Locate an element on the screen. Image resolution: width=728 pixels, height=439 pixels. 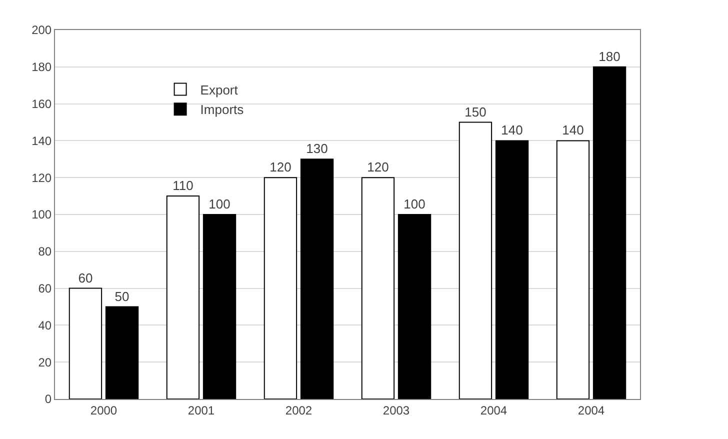
y-tick-label: 100 is located at coordinates (42, 215).